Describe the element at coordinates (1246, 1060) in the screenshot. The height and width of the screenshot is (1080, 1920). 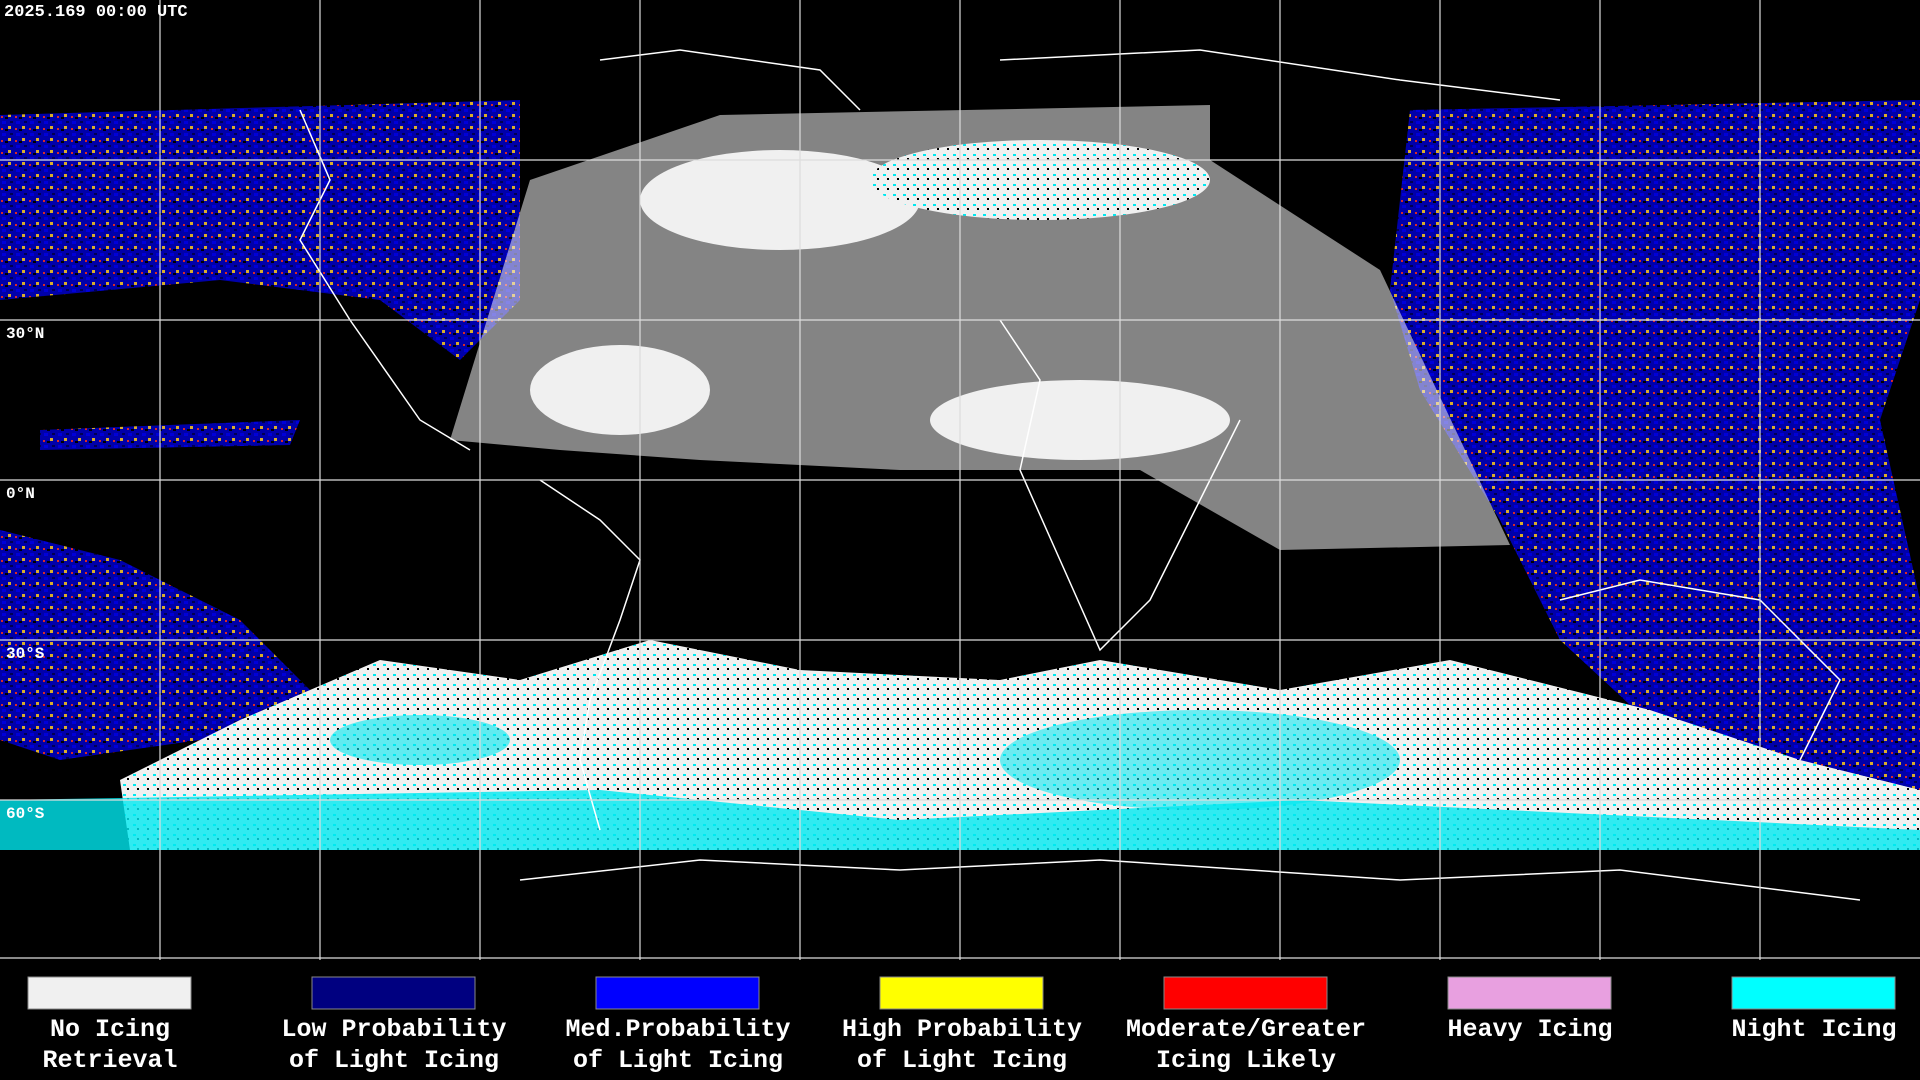
I see `legend-label: Icing Likely` at that location.